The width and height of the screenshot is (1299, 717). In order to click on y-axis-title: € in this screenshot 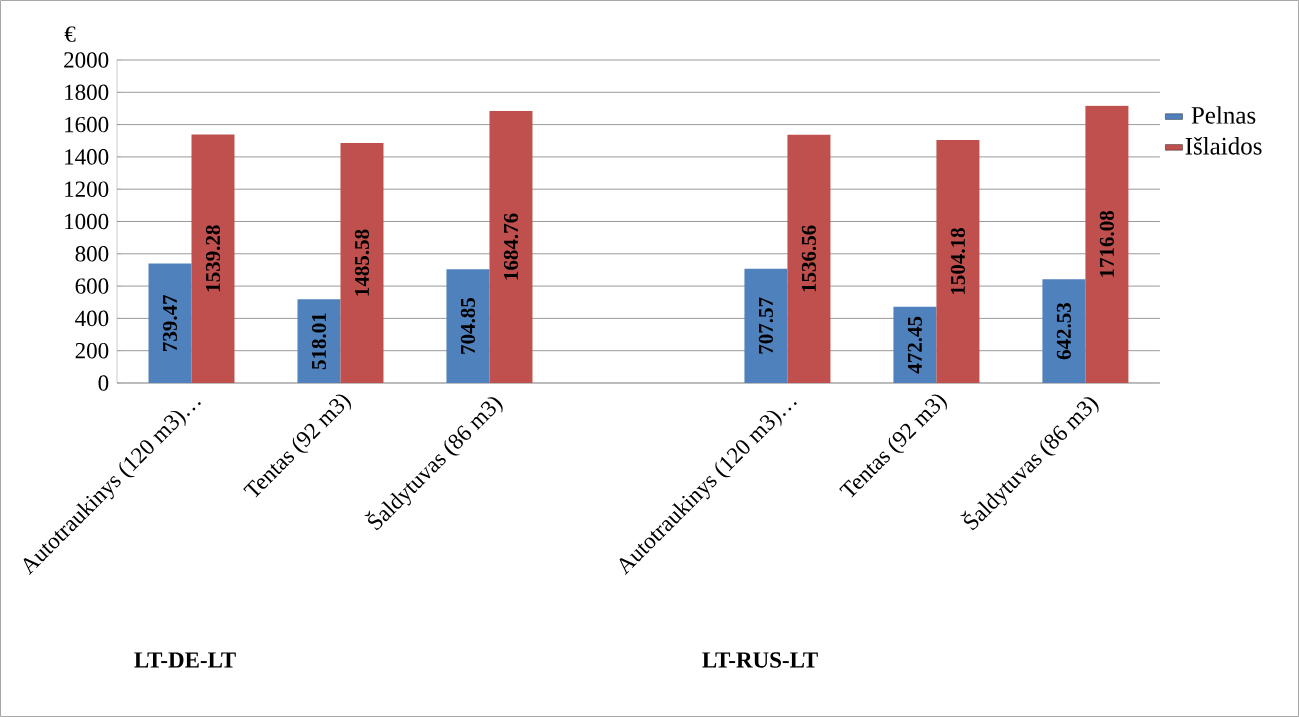, I will do `click(70, 34)`.